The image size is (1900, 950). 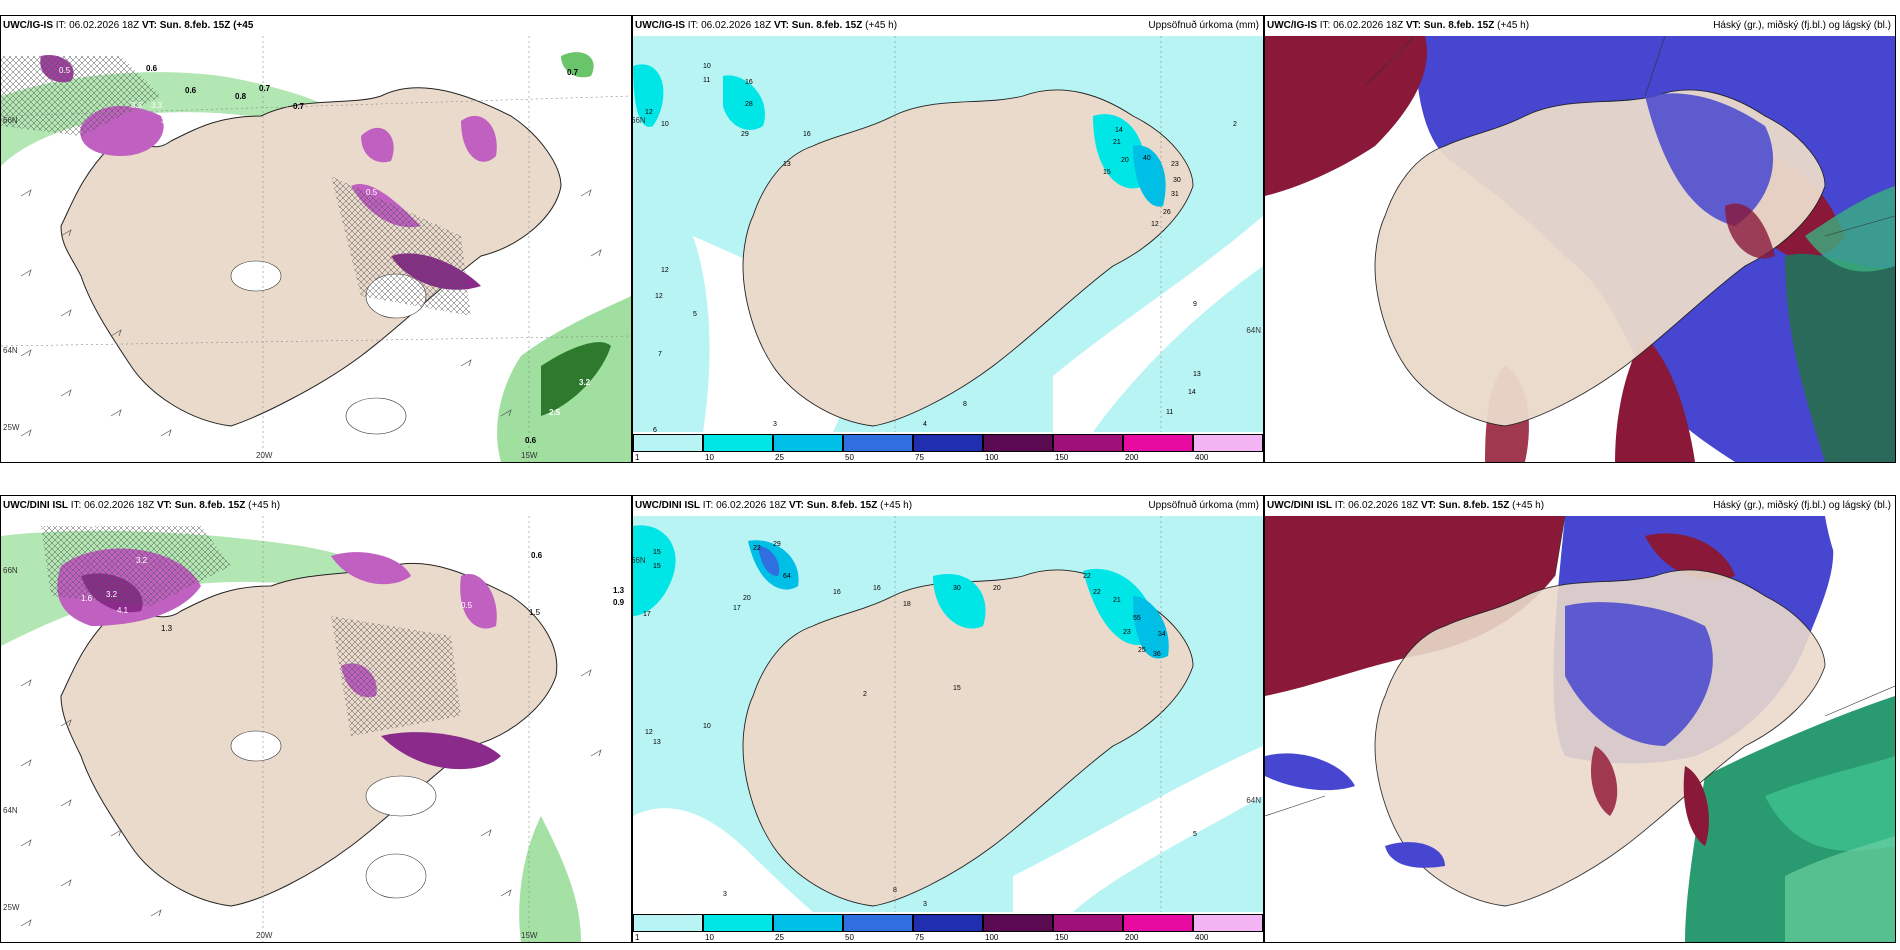 I want to click on svg-text: 18, so click(x=907, y=604).